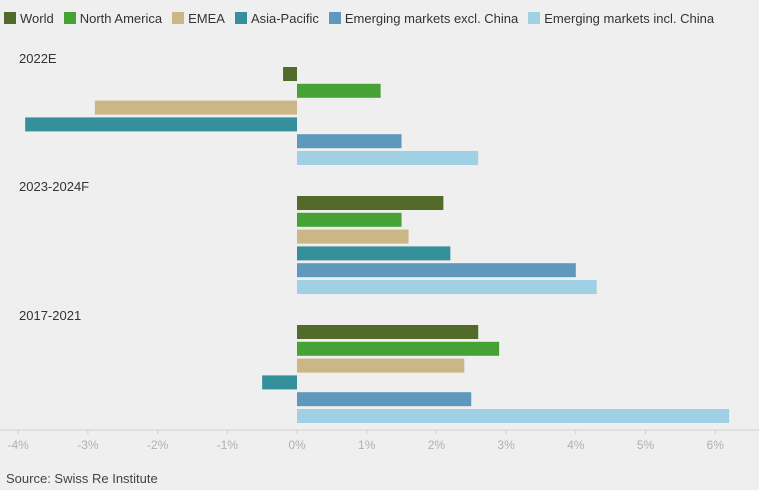  I want to click on legend-label: World, so click(37, 18).